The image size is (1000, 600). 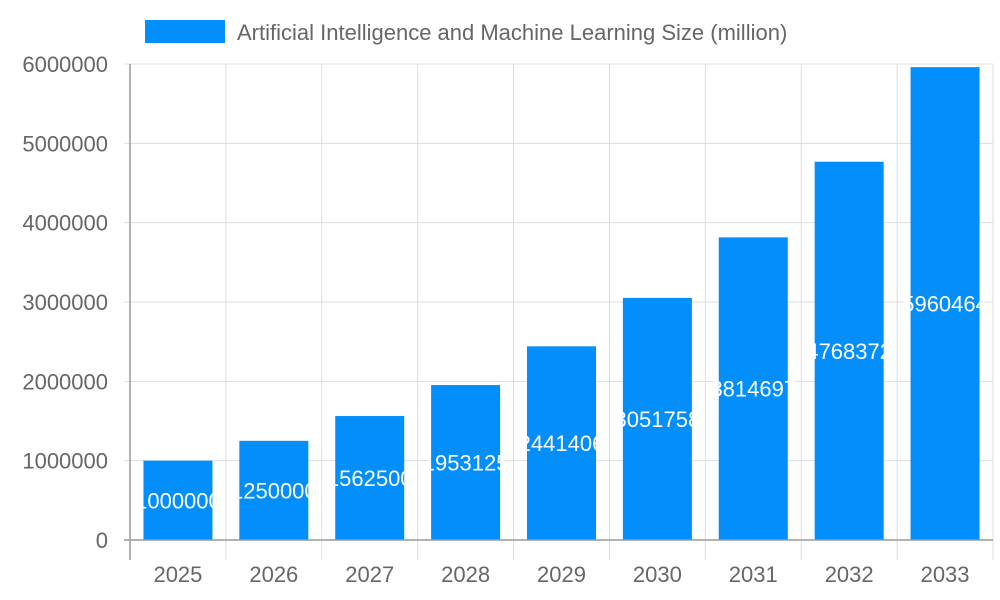 What do you see at coordinates (65, 64) in the screenshot?
I see `y-tick-label: 6000000` at bounding box center [65, 64].